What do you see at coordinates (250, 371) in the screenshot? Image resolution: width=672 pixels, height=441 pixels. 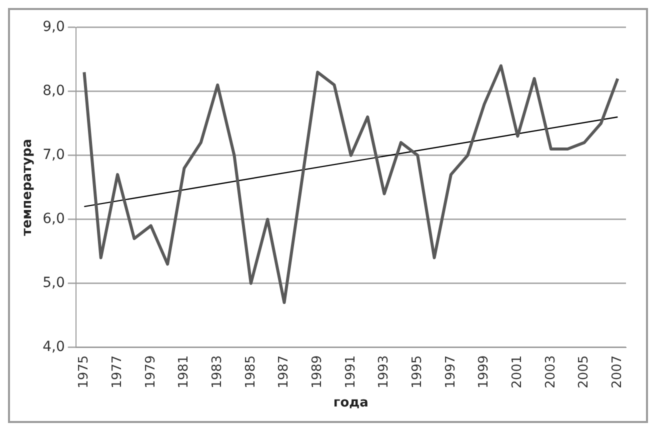 I see `x-tick-label: 1985` at bounding box center [250, 371].